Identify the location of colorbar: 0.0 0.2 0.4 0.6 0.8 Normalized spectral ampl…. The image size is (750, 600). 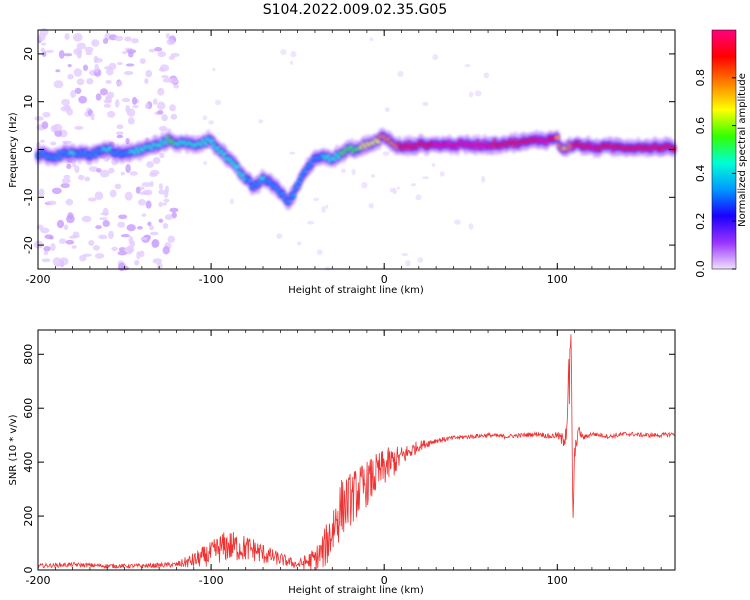
(721, 153).